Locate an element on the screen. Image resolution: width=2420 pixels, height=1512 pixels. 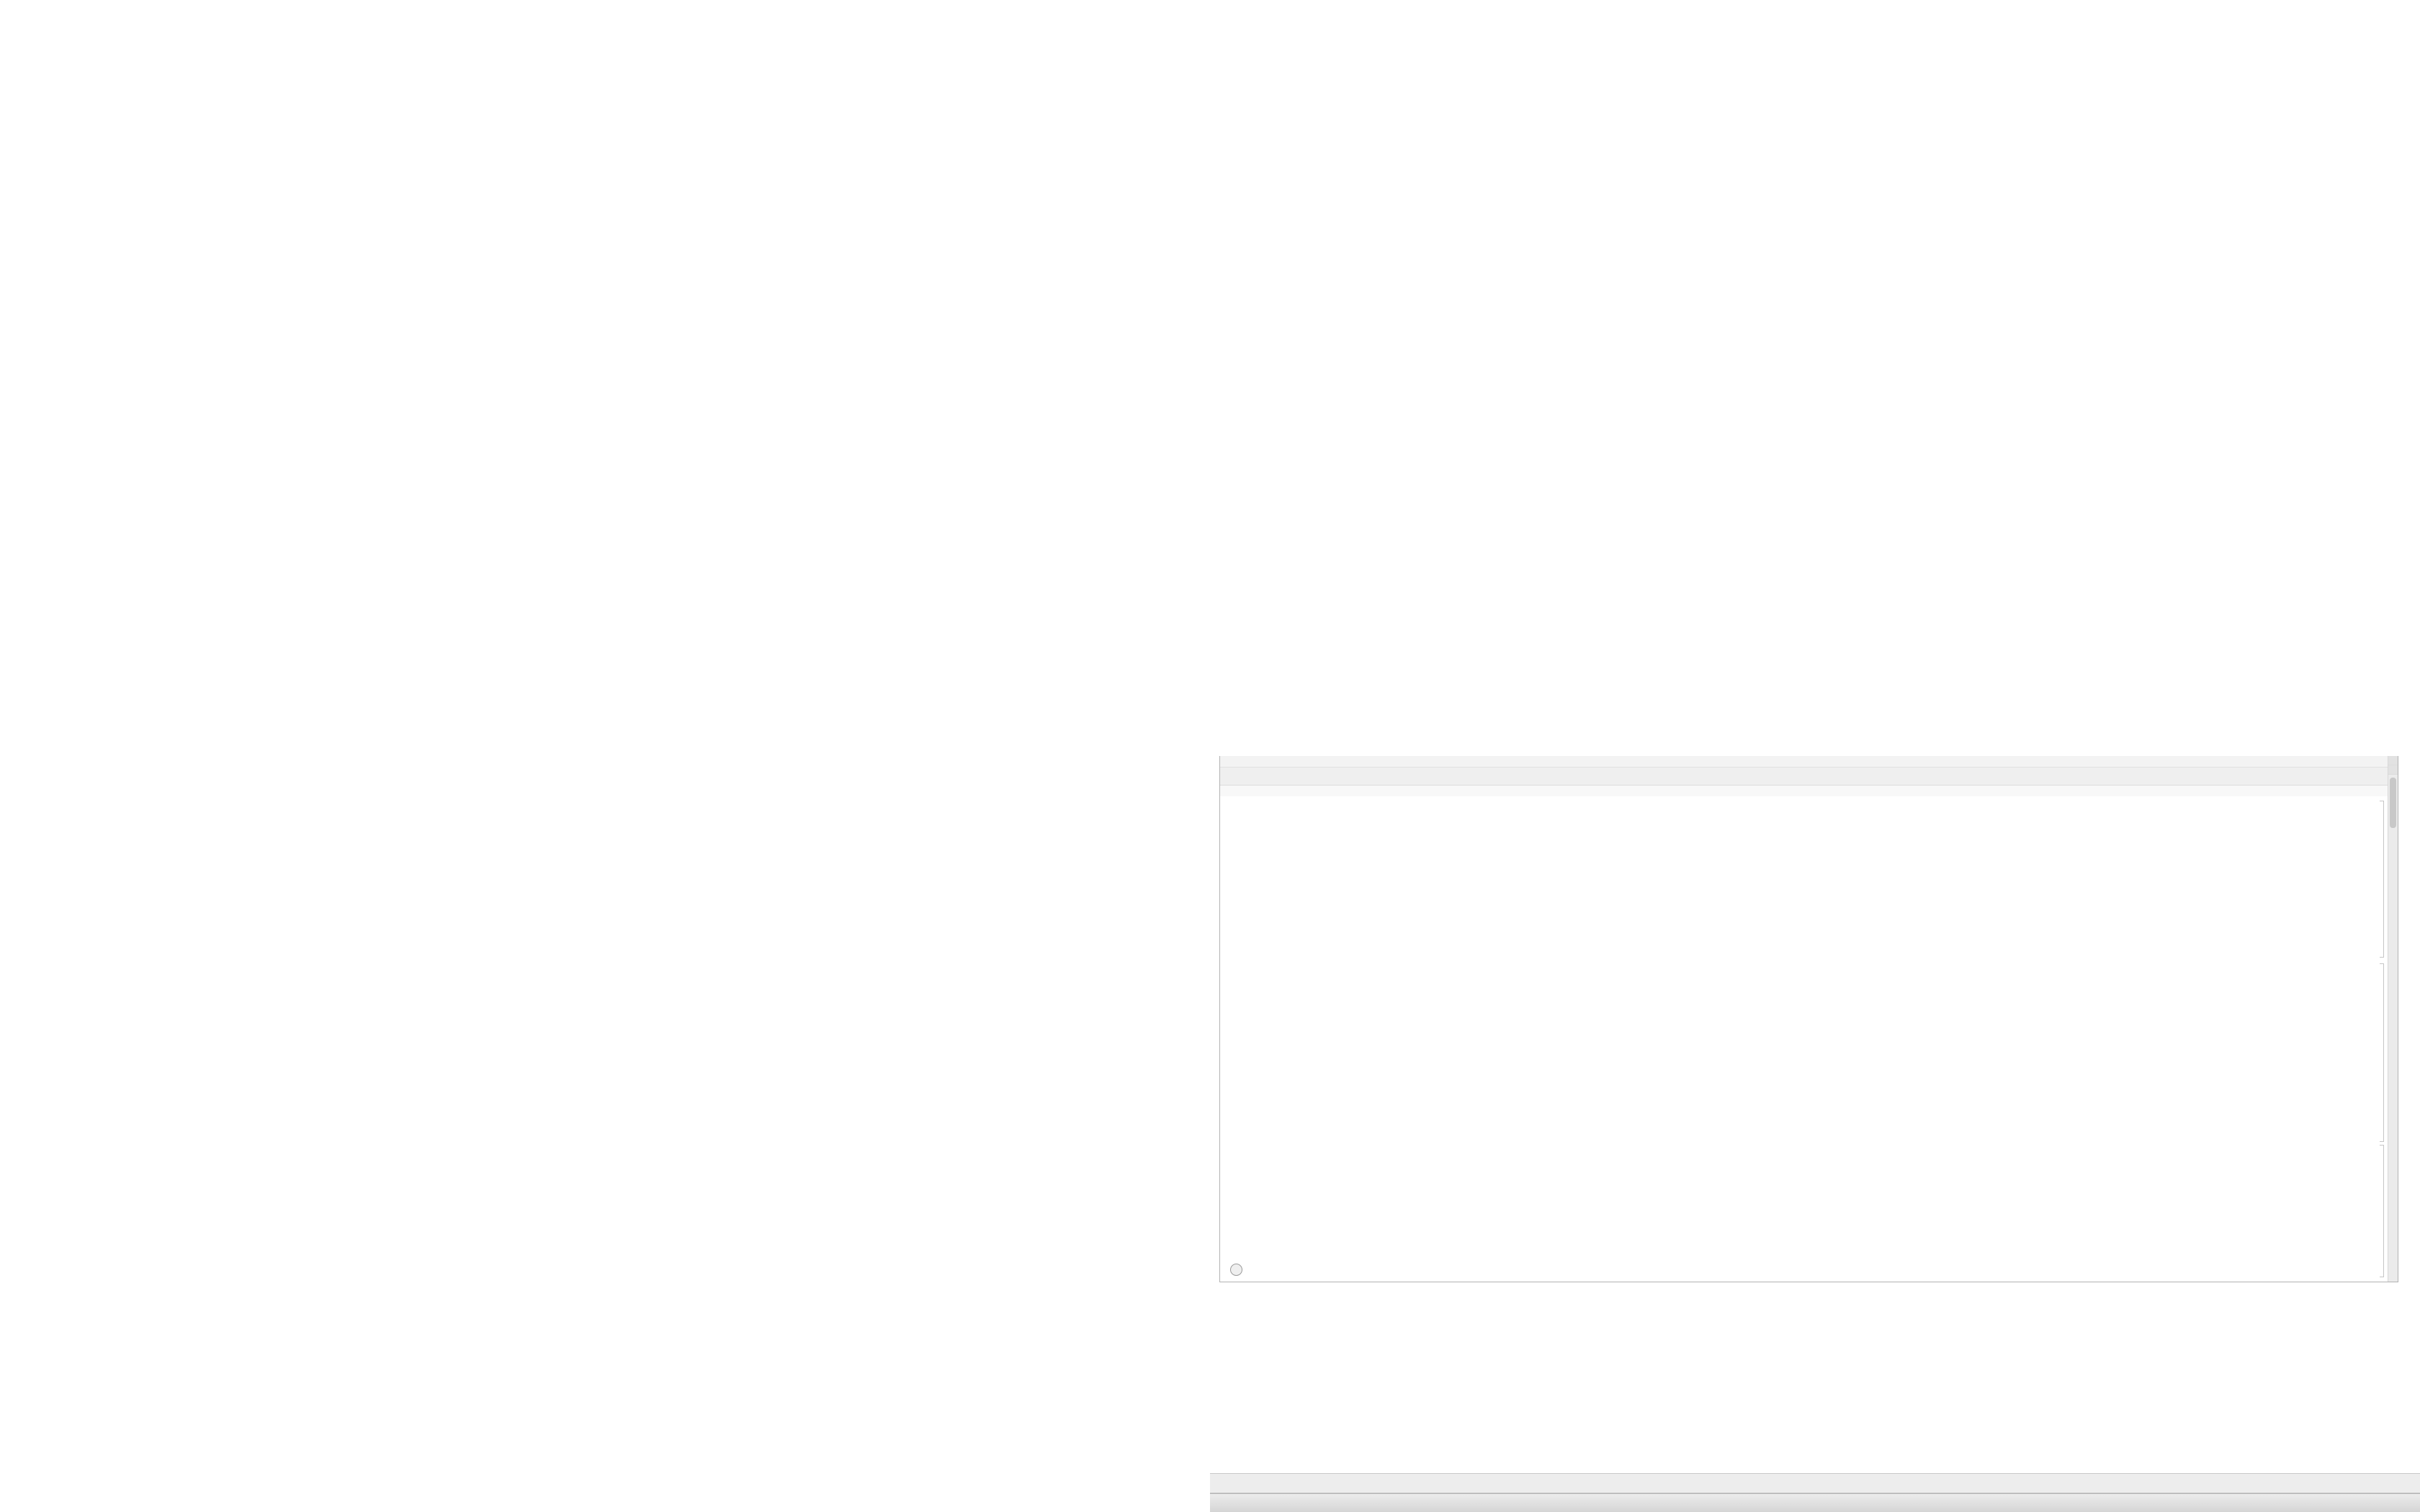
notebook-tabstrip is located at coordinates (1809, 762).